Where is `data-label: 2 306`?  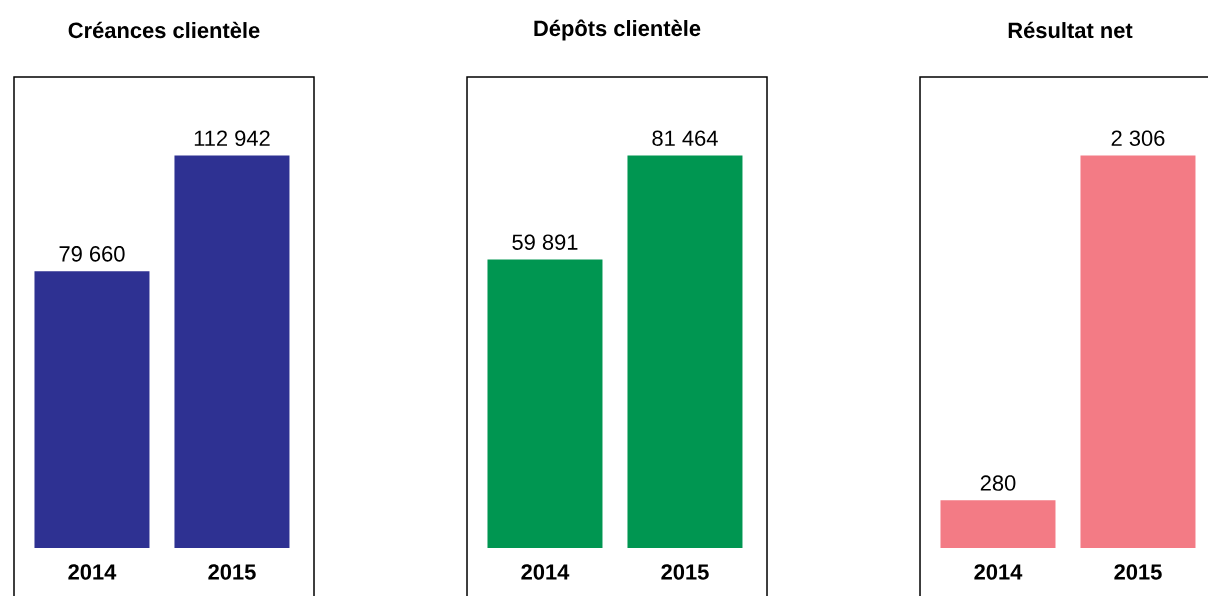
data-label: 2 306 is located at coordinates (1138, 138).